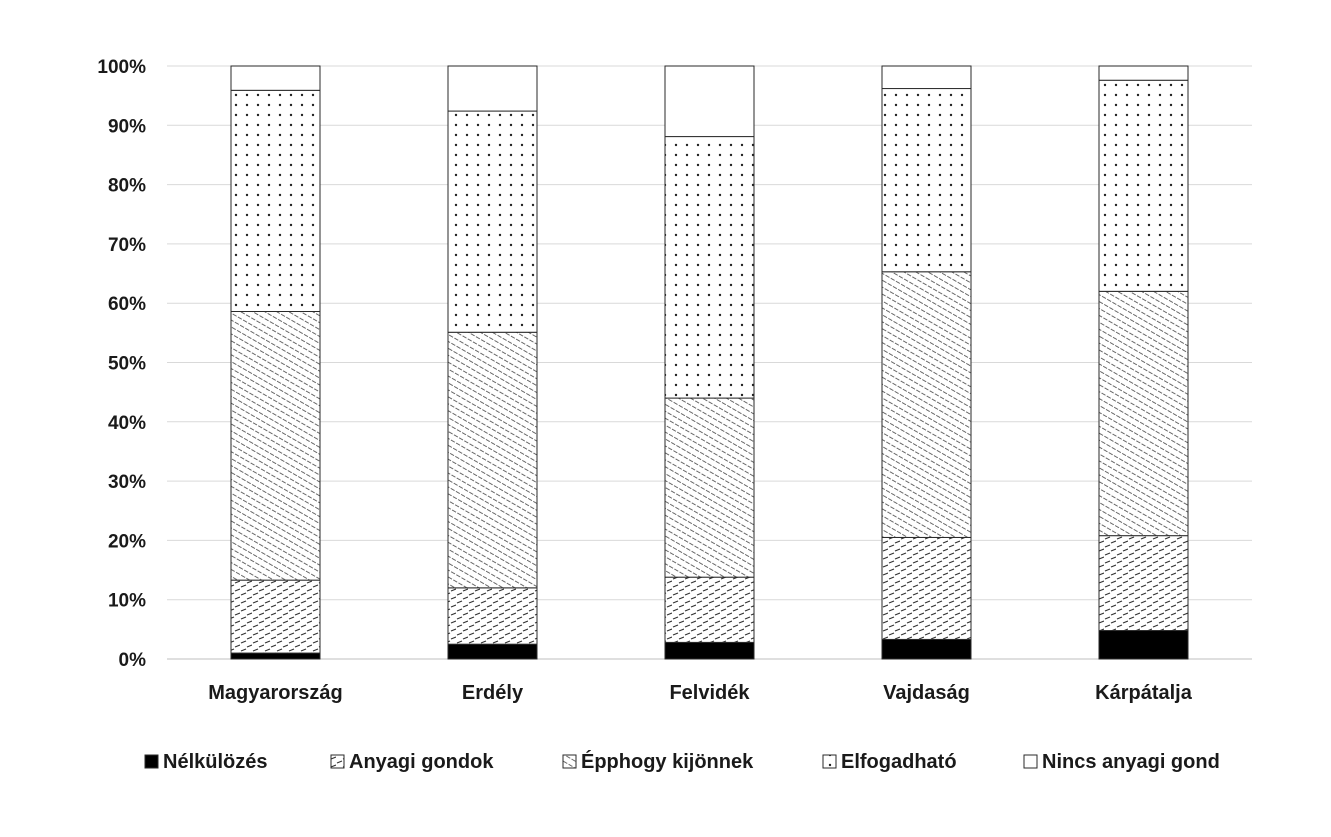 The height and width of the screenshot is (837, 1331). I want to click on x-tick-label: Vajdaság, so click(926, 693).